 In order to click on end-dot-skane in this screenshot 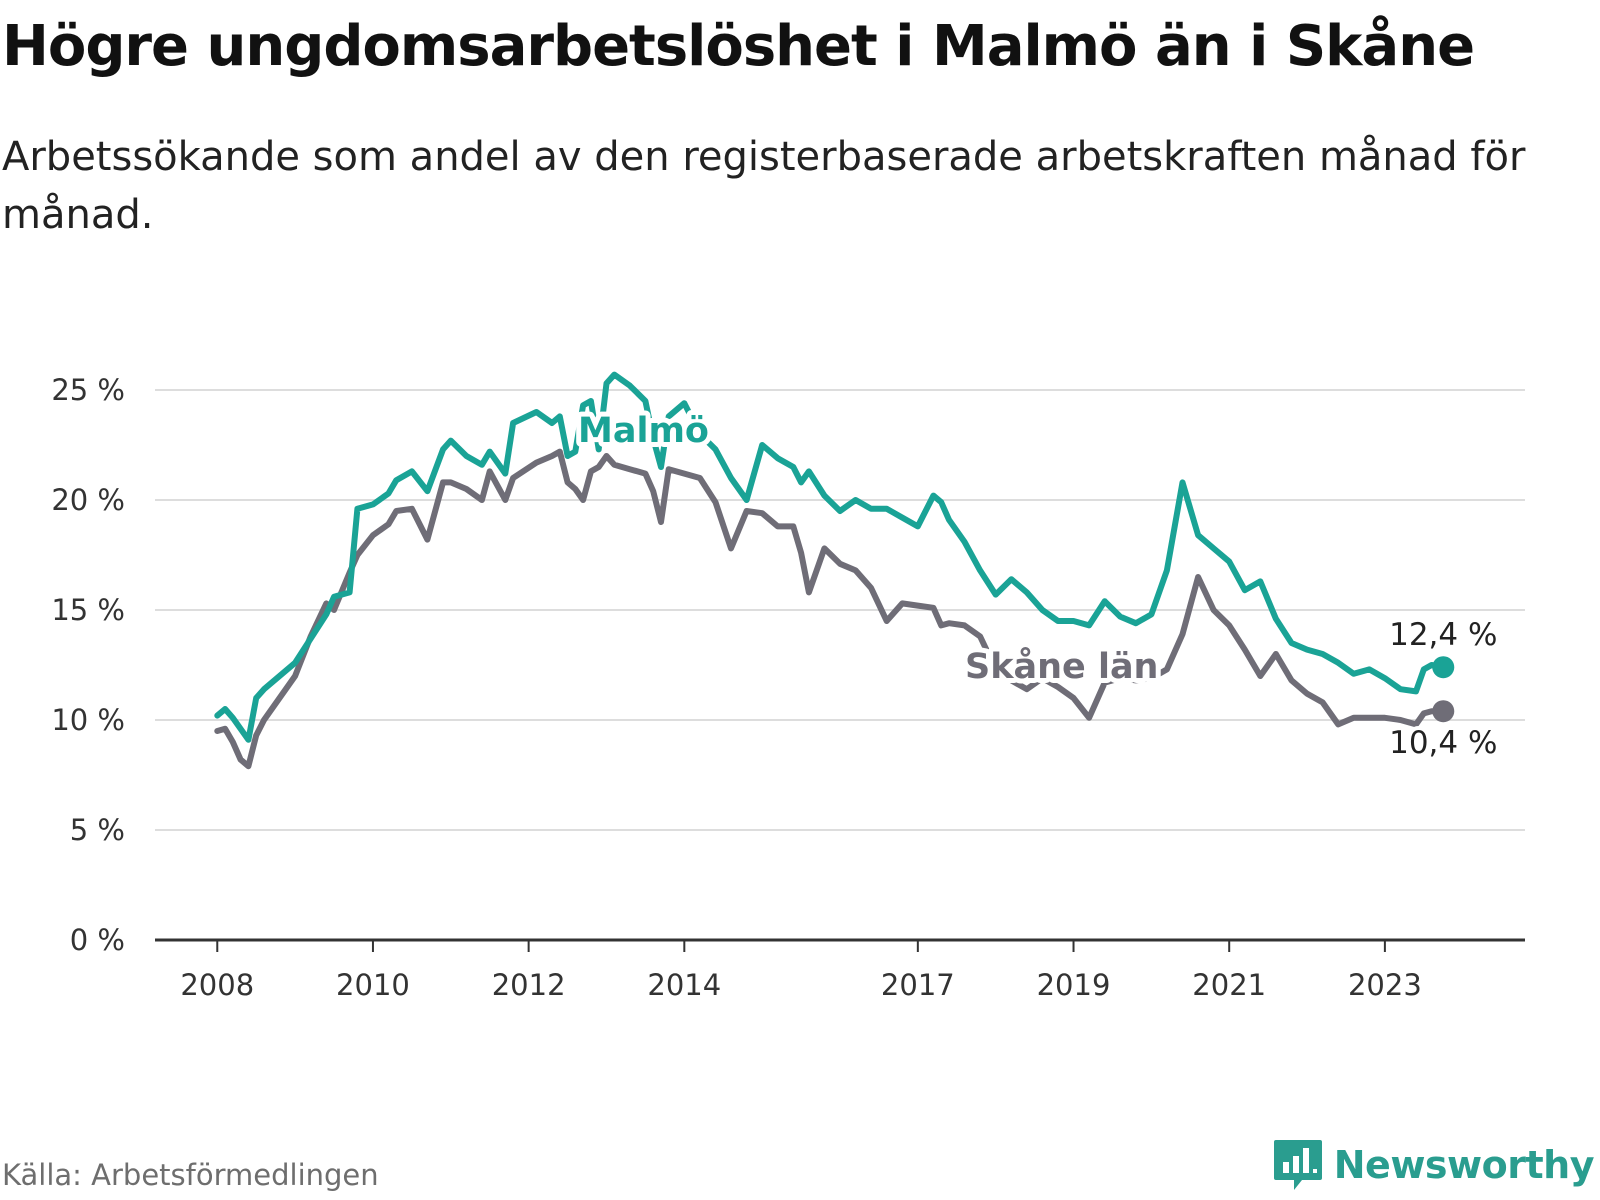, I will do `click(1443, 711)`.